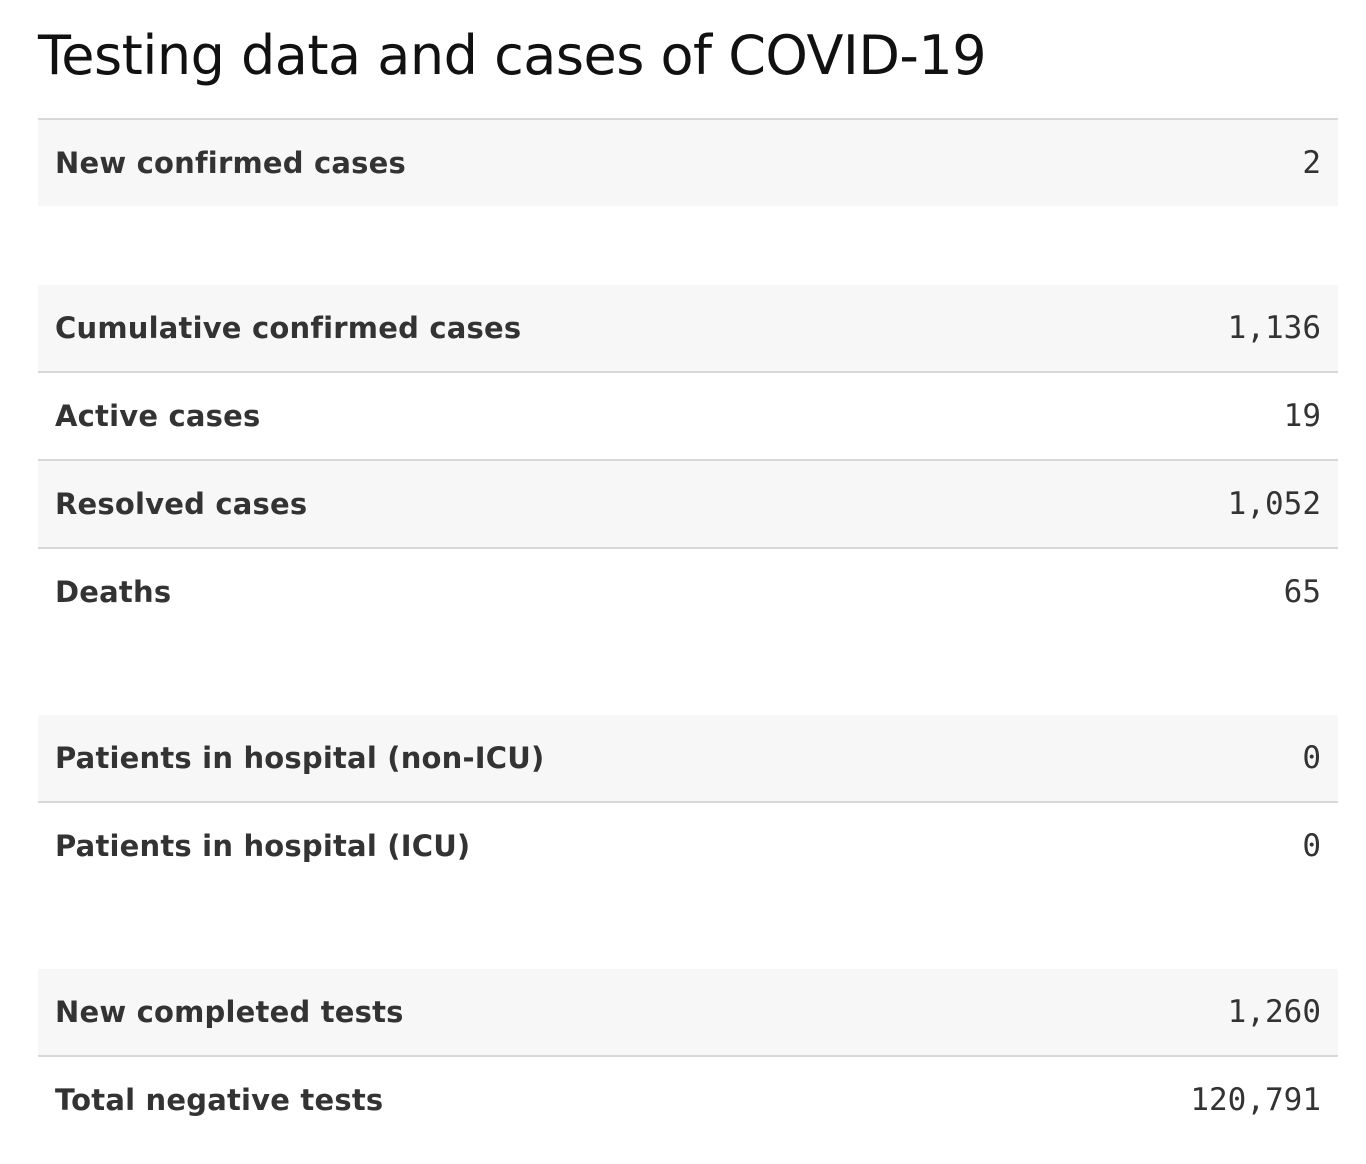  I want to click on row-label: New confirmed cases, so click(230, 163).